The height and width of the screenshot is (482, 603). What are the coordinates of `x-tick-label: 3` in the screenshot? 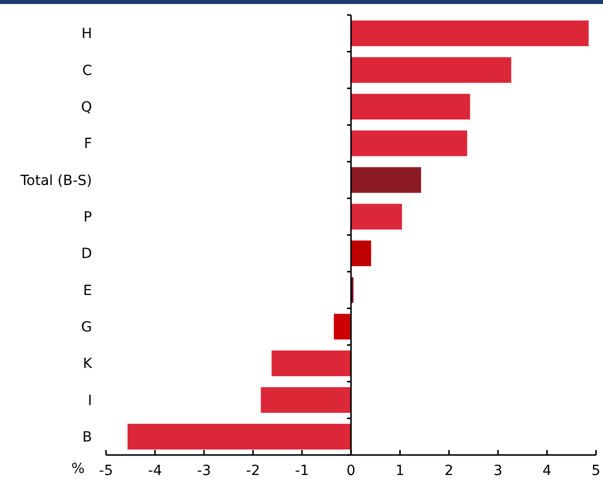 It's located at (498, 471).